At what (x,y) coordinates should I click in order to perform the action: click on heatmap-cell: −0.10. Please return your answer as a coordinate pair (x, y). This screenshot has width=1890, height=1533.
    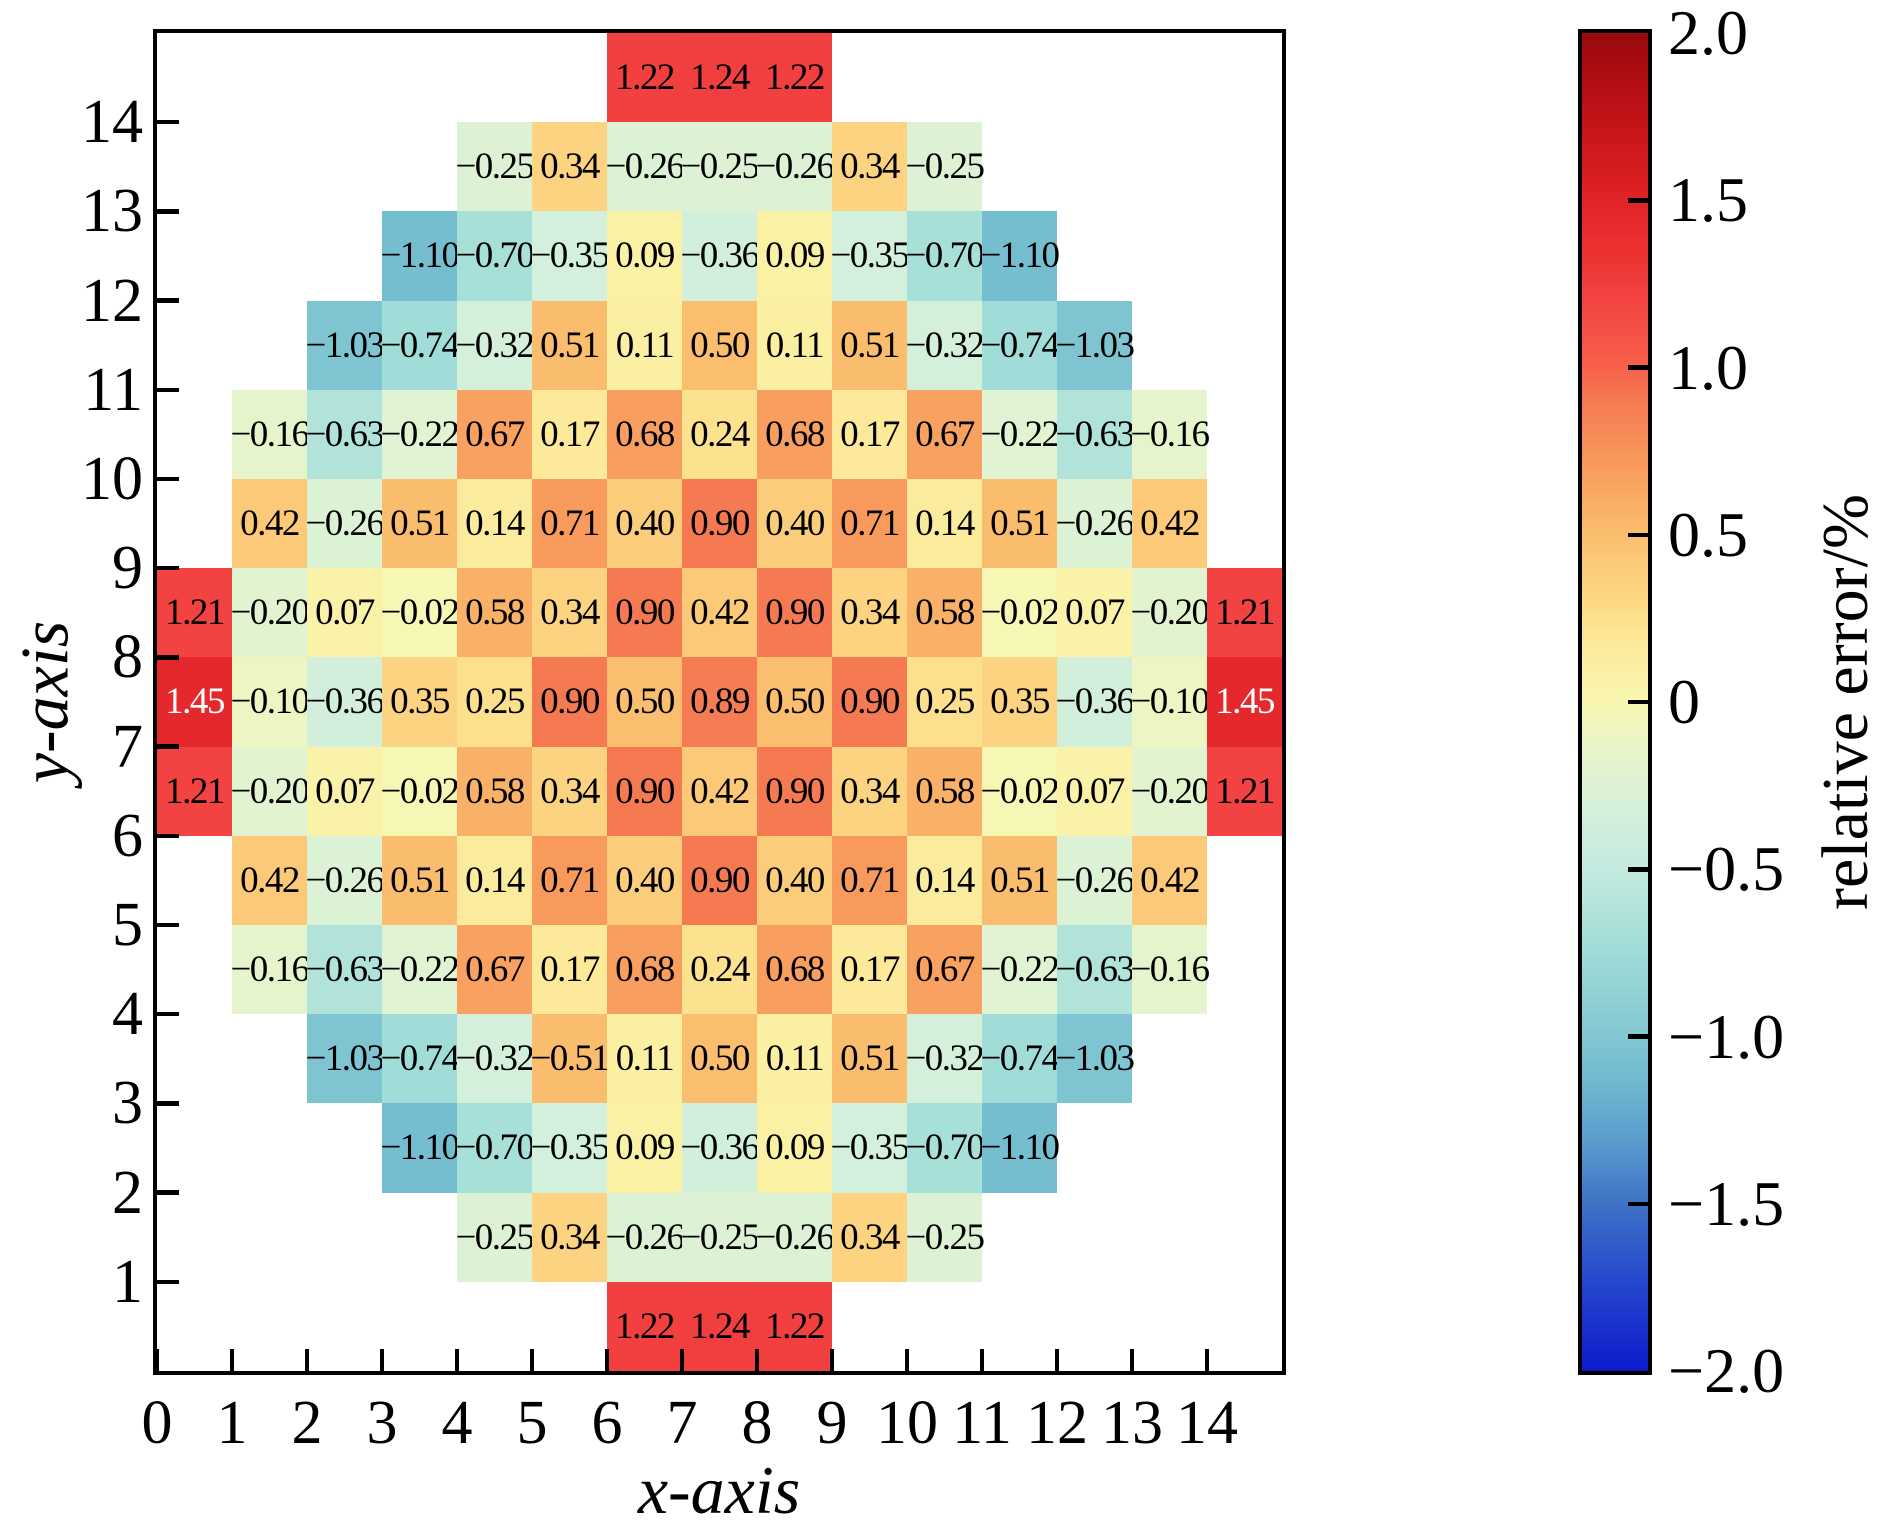
    Looking at the image, I should click on (1170, 702).